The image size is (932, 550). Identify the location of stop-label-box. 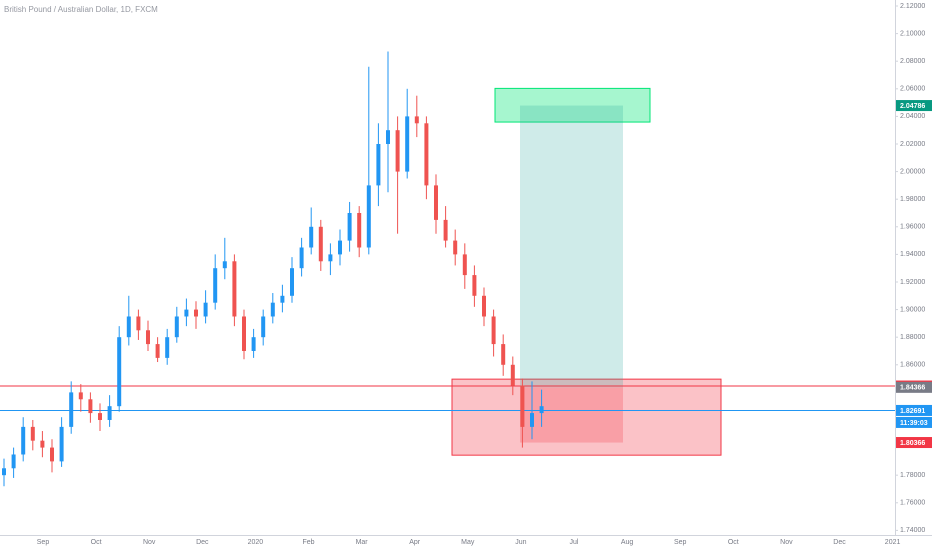
(914, 443).